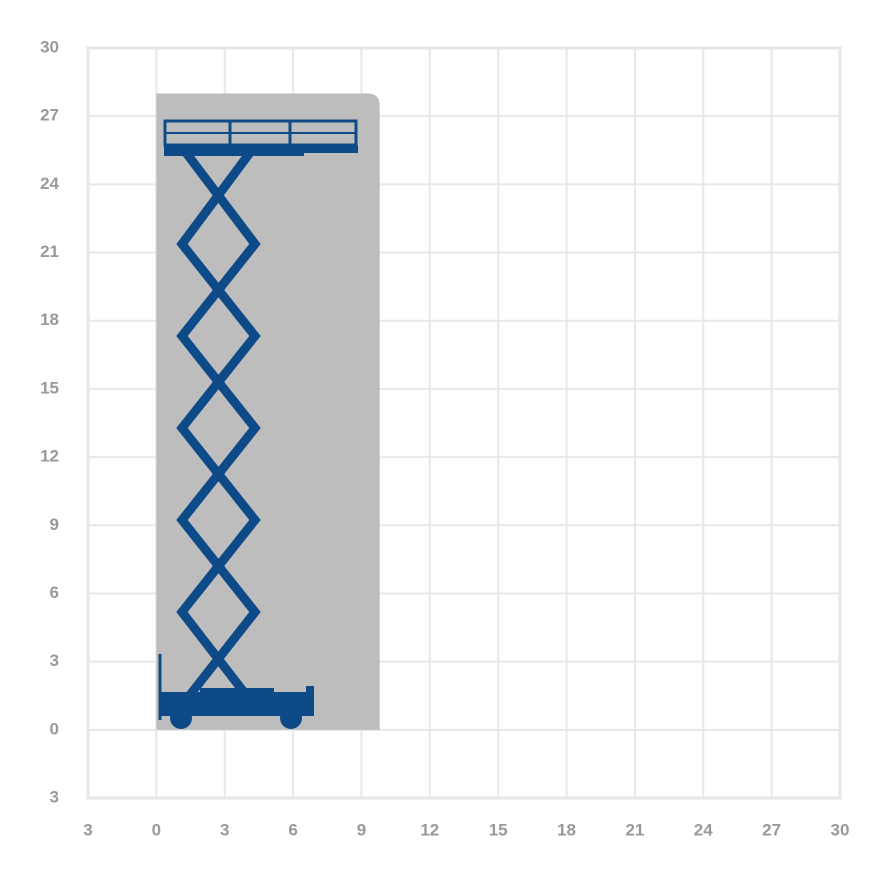  I want to click on y-tick-label: 18, so click(49, 319).